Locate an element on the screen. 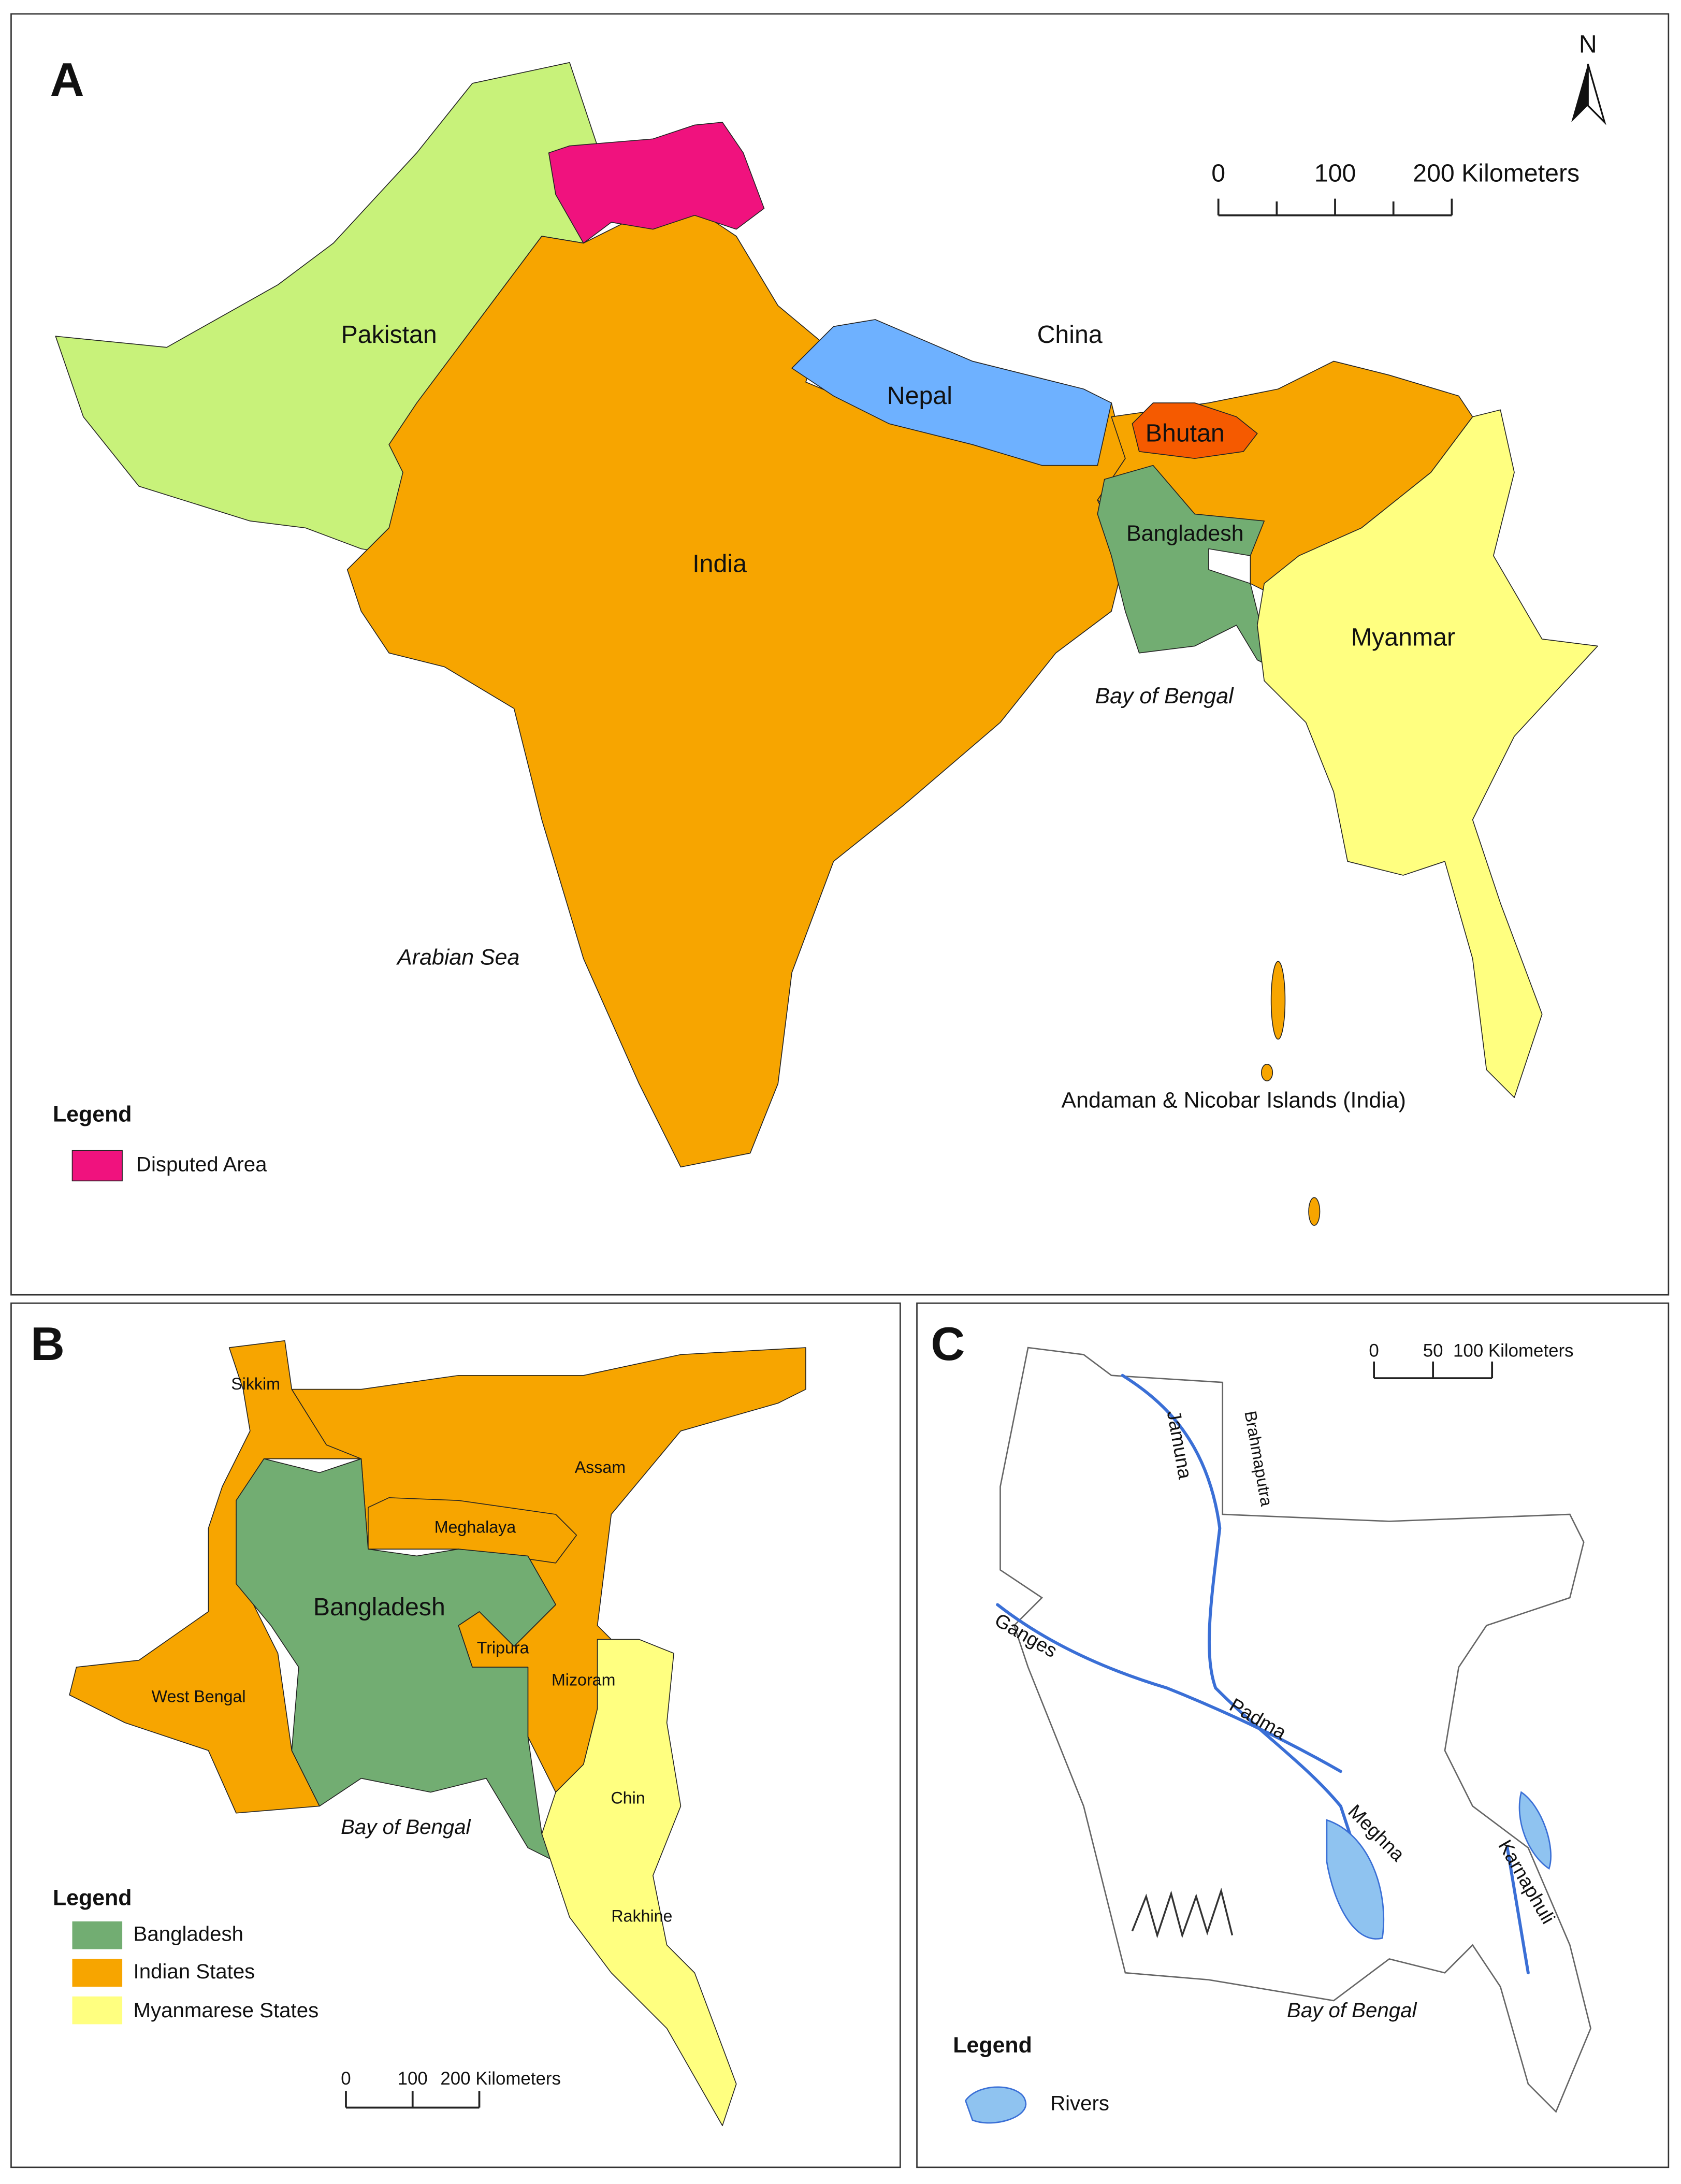 Image resolution: width=1681 pixels, height=2184 pixels. west-bengal-shape is located at coordinates (215, 1577).